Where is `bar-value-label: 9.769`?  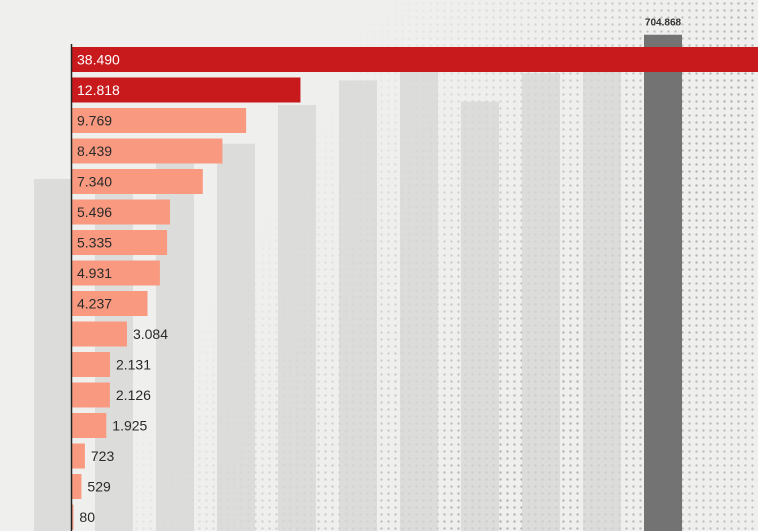 bar-value-label: 9.769 is located at coordinates (94, 121).